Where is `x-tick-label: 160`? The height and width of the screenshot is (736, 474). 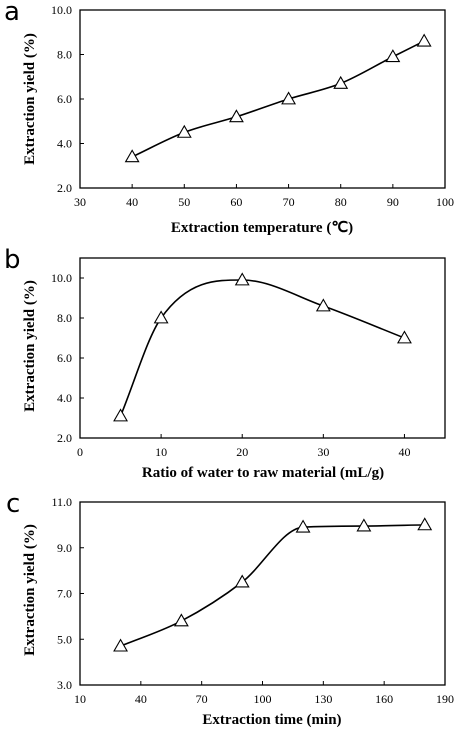
x-tick-label: 160 is located at coordinates (384, 699).